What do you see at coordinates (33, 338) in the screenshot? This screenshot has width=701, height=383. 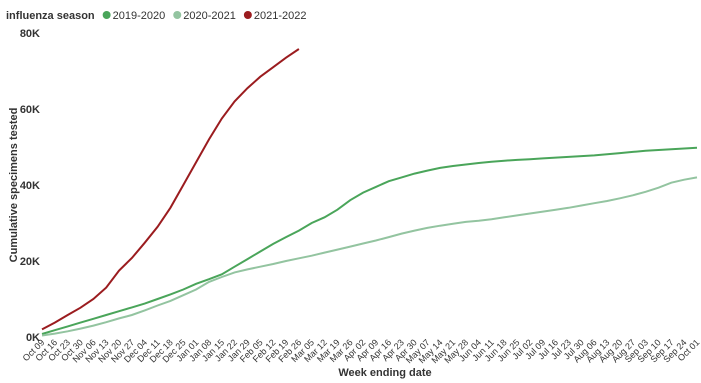 I see `y-tick-label: 0K` at bounding box center [33, 338].